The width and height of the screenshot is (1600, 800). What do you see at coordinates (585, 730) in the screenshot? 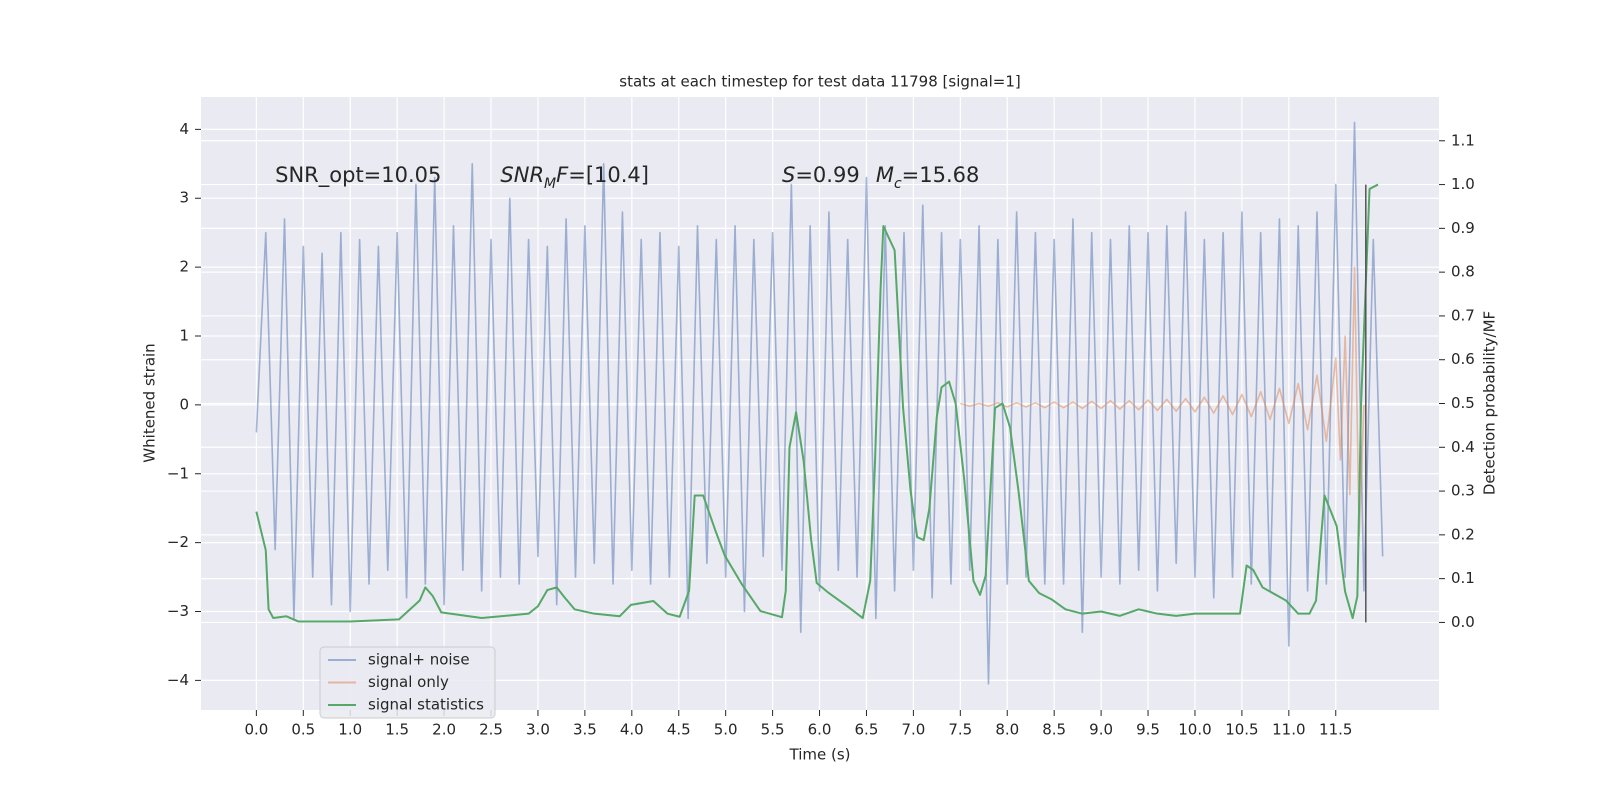
I see `x-tick-label: 3.5` at bounding box center [585, 730].